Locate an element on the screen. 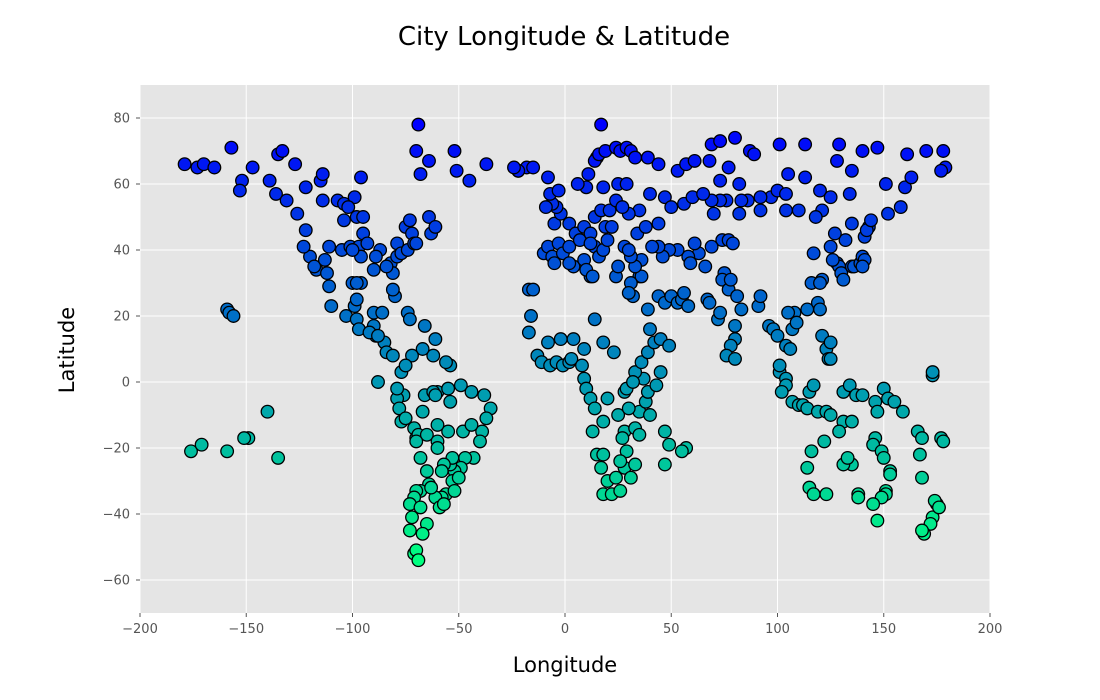 The height and width of the screenshot is (700, 1100). chart-title: City Longitude & Latitude is located at coordinates (564, 37).